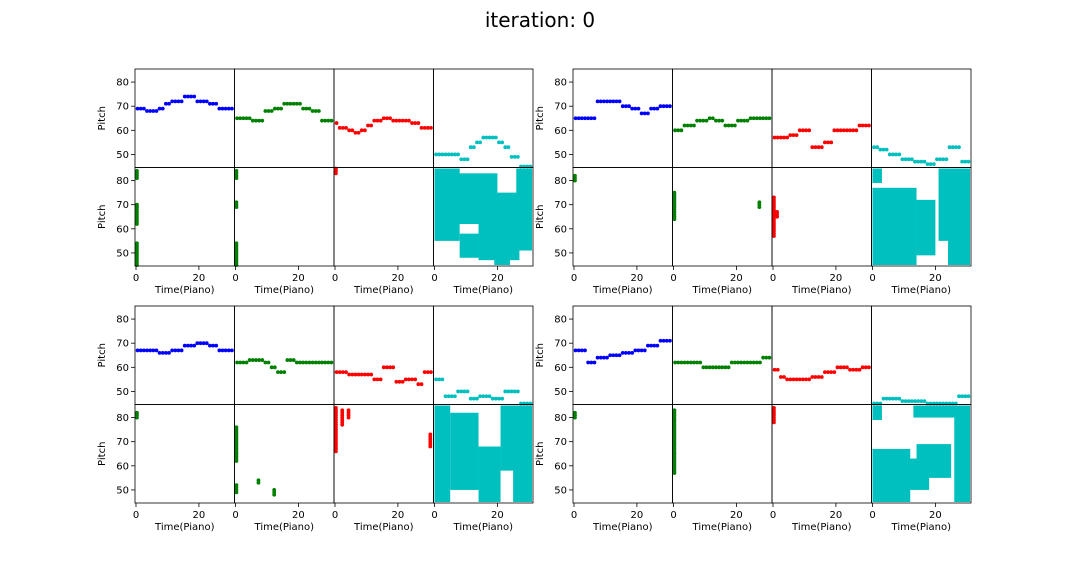  I want to click on panel-D-r1c0-note-point, so click(575, 412).